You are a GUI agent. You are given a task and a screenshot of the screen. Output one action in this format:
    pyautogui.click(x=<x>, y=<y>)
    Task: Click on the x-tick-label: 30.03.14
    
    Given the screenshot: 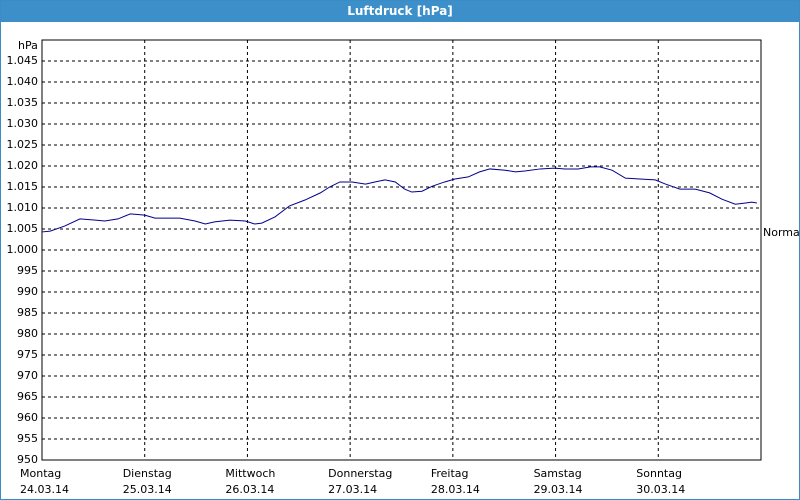 What is the action you would take?
    pyautogui.click(x=660, y=489)
    